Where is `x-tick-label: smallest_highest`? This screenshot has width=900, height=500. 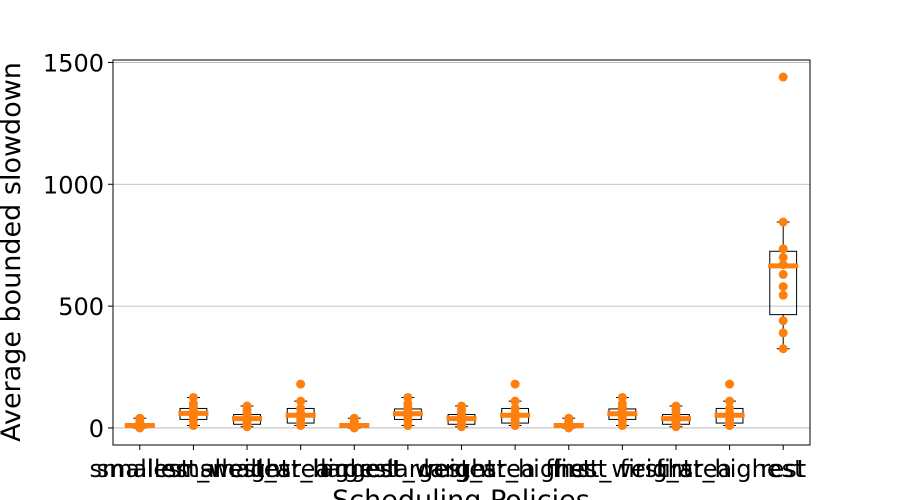
x-tick-label: smallest_highest is located at coordinates (301, 469).